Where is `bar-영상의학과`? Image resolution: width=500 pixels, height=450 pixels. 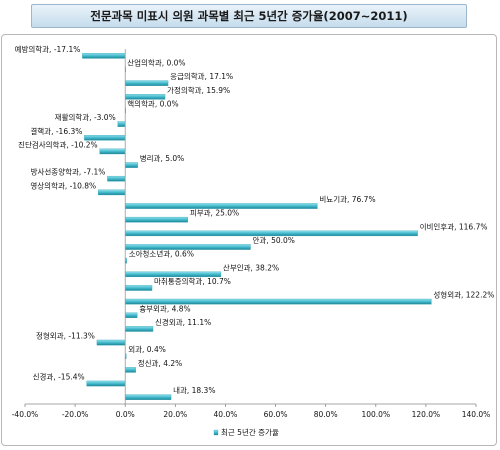
bar-영상의학과 is located at coordinates (112, 192).